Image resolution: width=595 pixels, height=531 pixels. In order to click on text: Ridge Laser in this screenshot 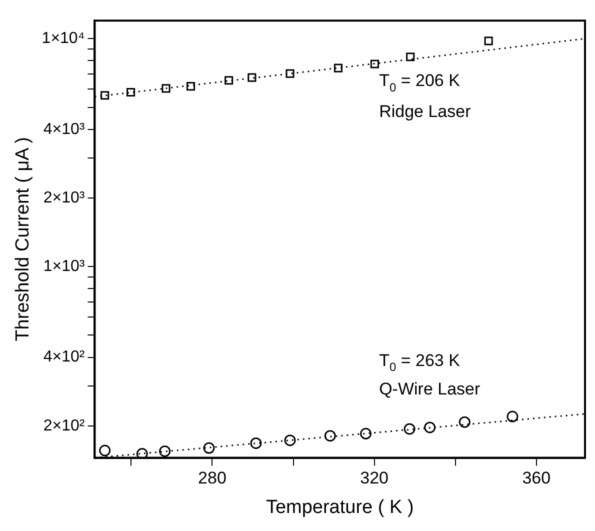, I will do `click(425, 111)`.